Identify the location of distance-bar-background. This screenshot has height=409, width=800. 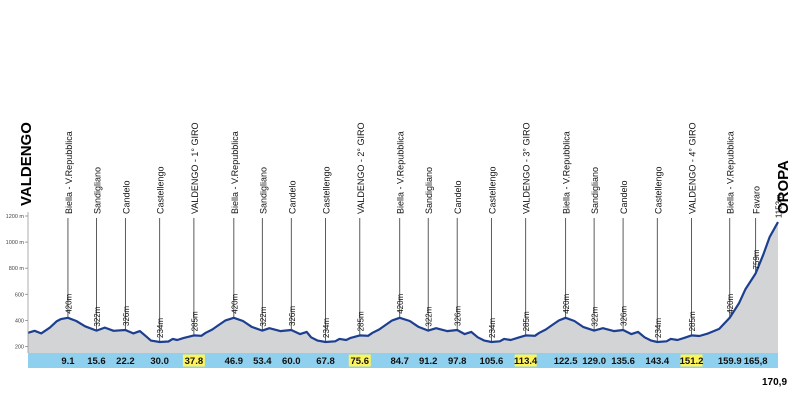
(403, 360).